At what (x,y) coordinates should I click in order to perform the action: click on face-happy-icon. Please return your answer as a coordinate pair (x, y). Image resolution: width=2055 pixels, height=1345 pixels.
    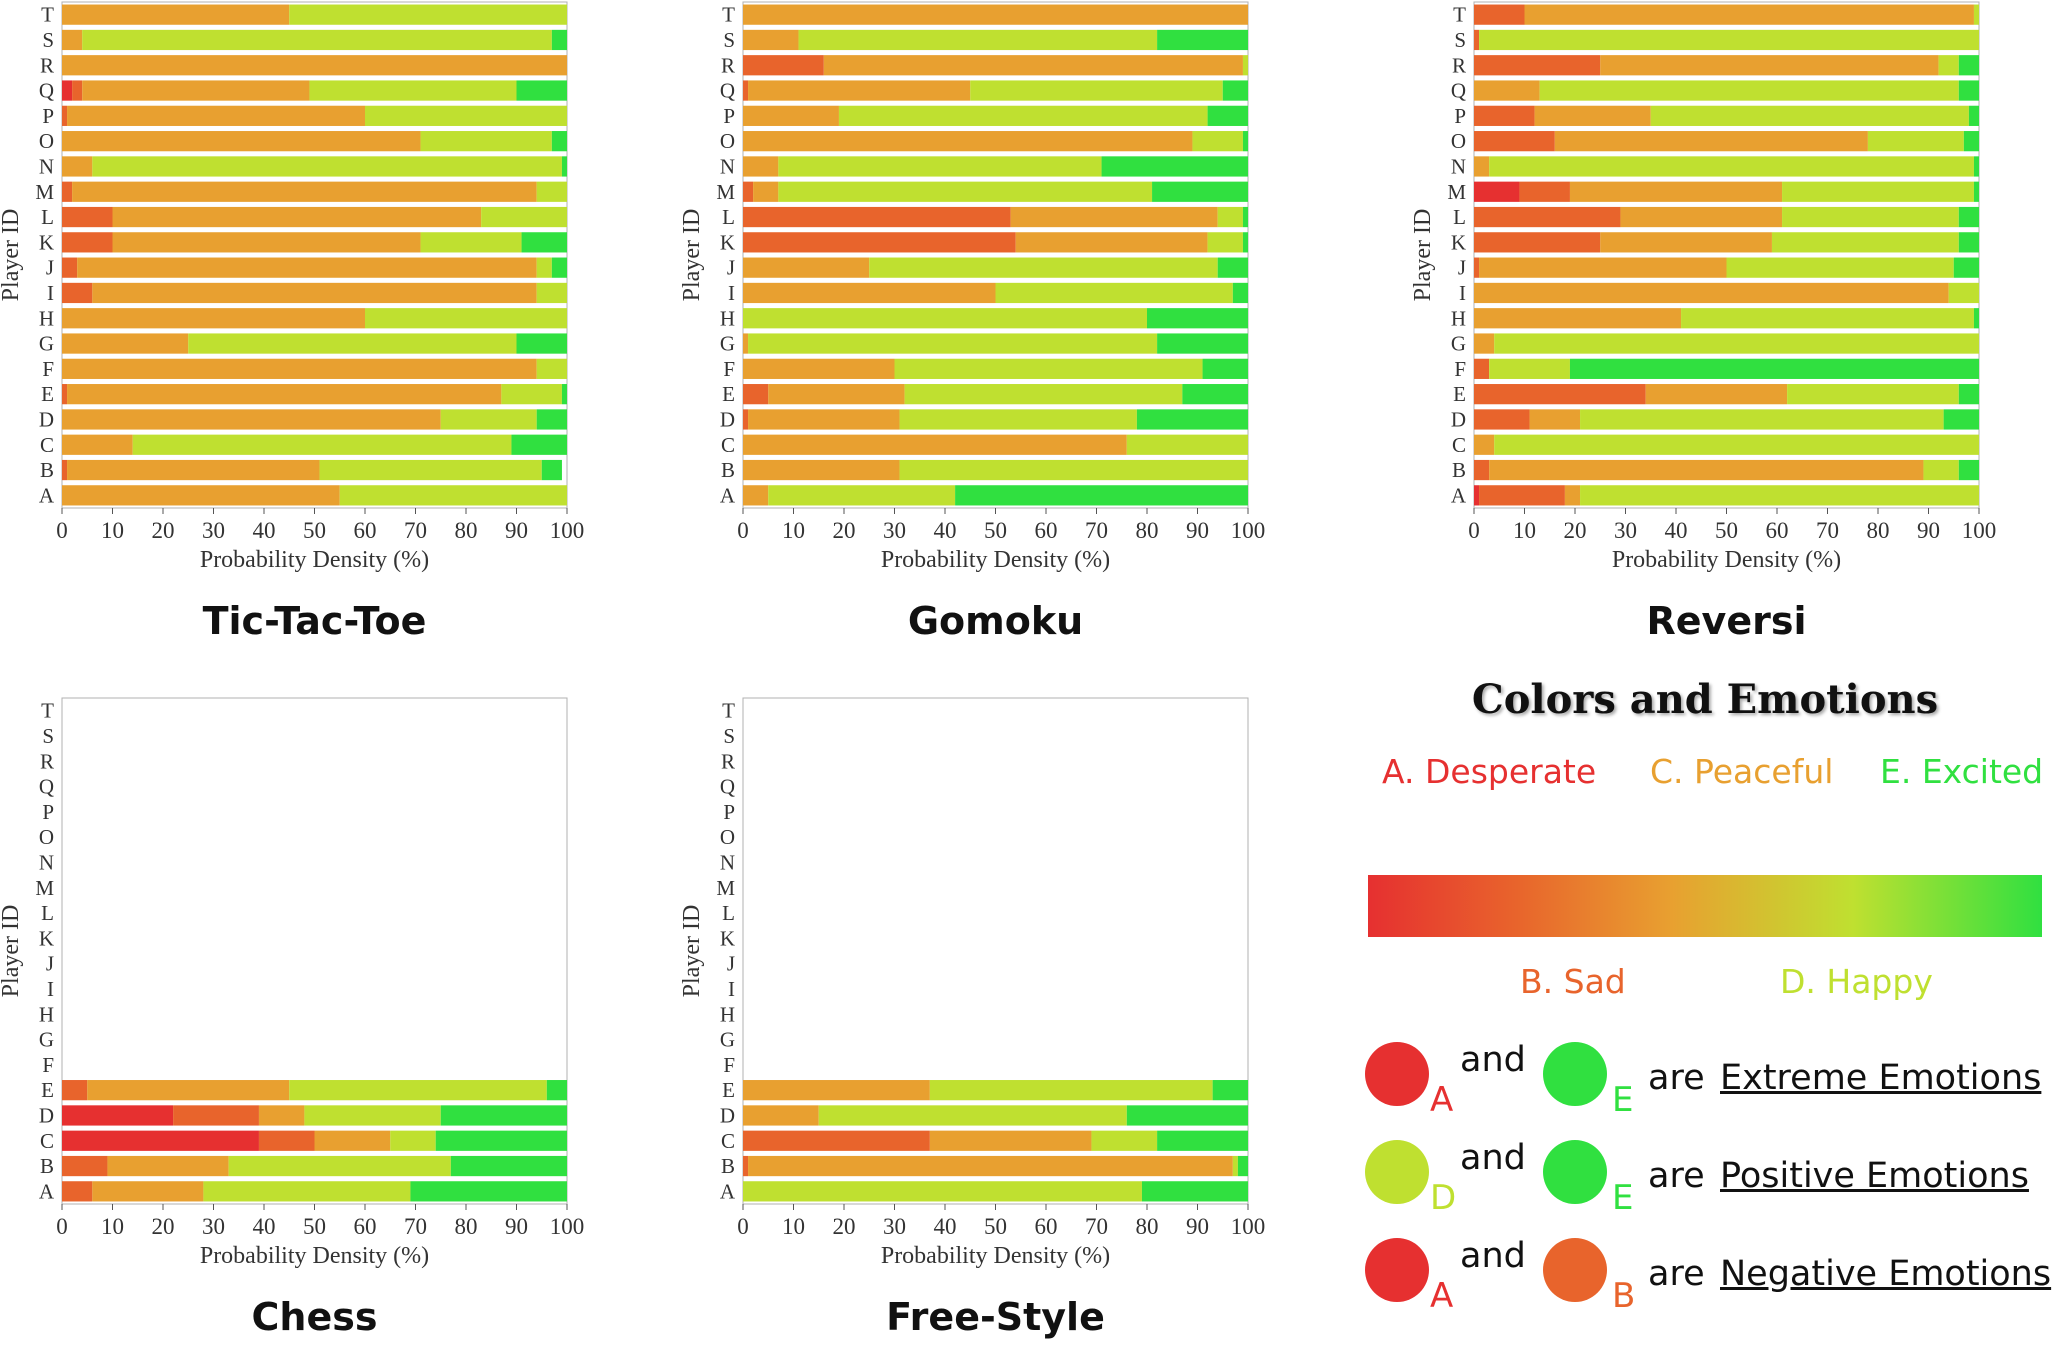
    Looking at the image, I should click on (1835, 870).